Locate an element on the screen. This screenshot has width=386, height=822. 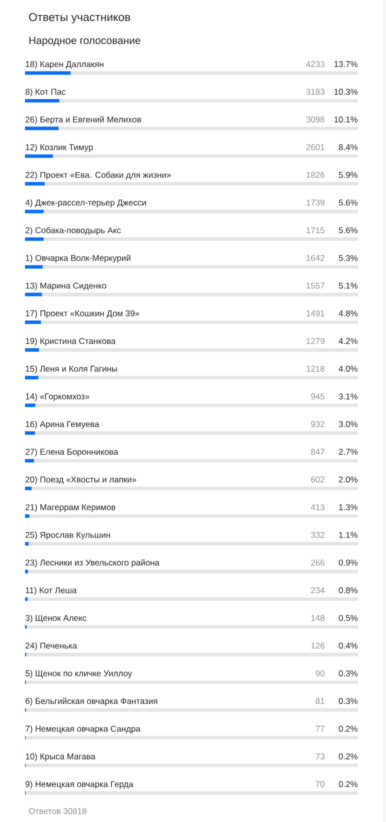
data-label: 2.0% is located at coordinates (348, 479).